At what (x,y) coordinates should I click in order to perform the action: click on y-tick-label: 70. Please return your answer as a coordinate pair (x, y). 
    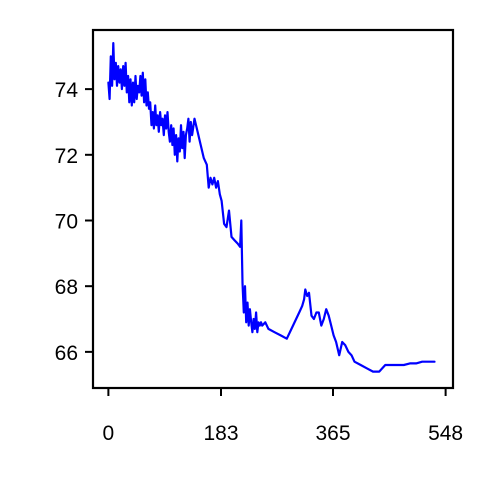
    Looking at the image, I should click on (66, 221).